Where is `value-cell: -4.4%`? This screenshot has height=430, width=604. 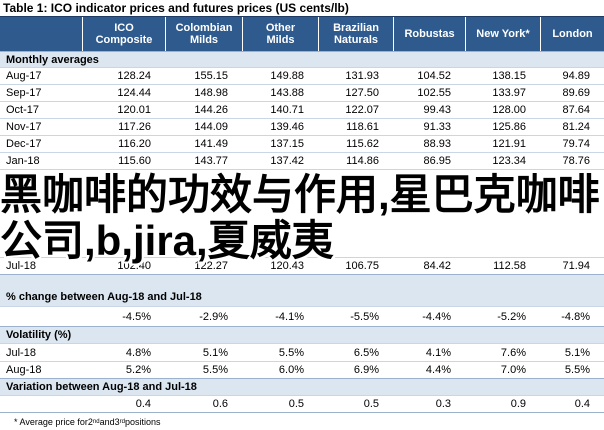
value-cell: -4.4% is located at coordinates (436, 316).